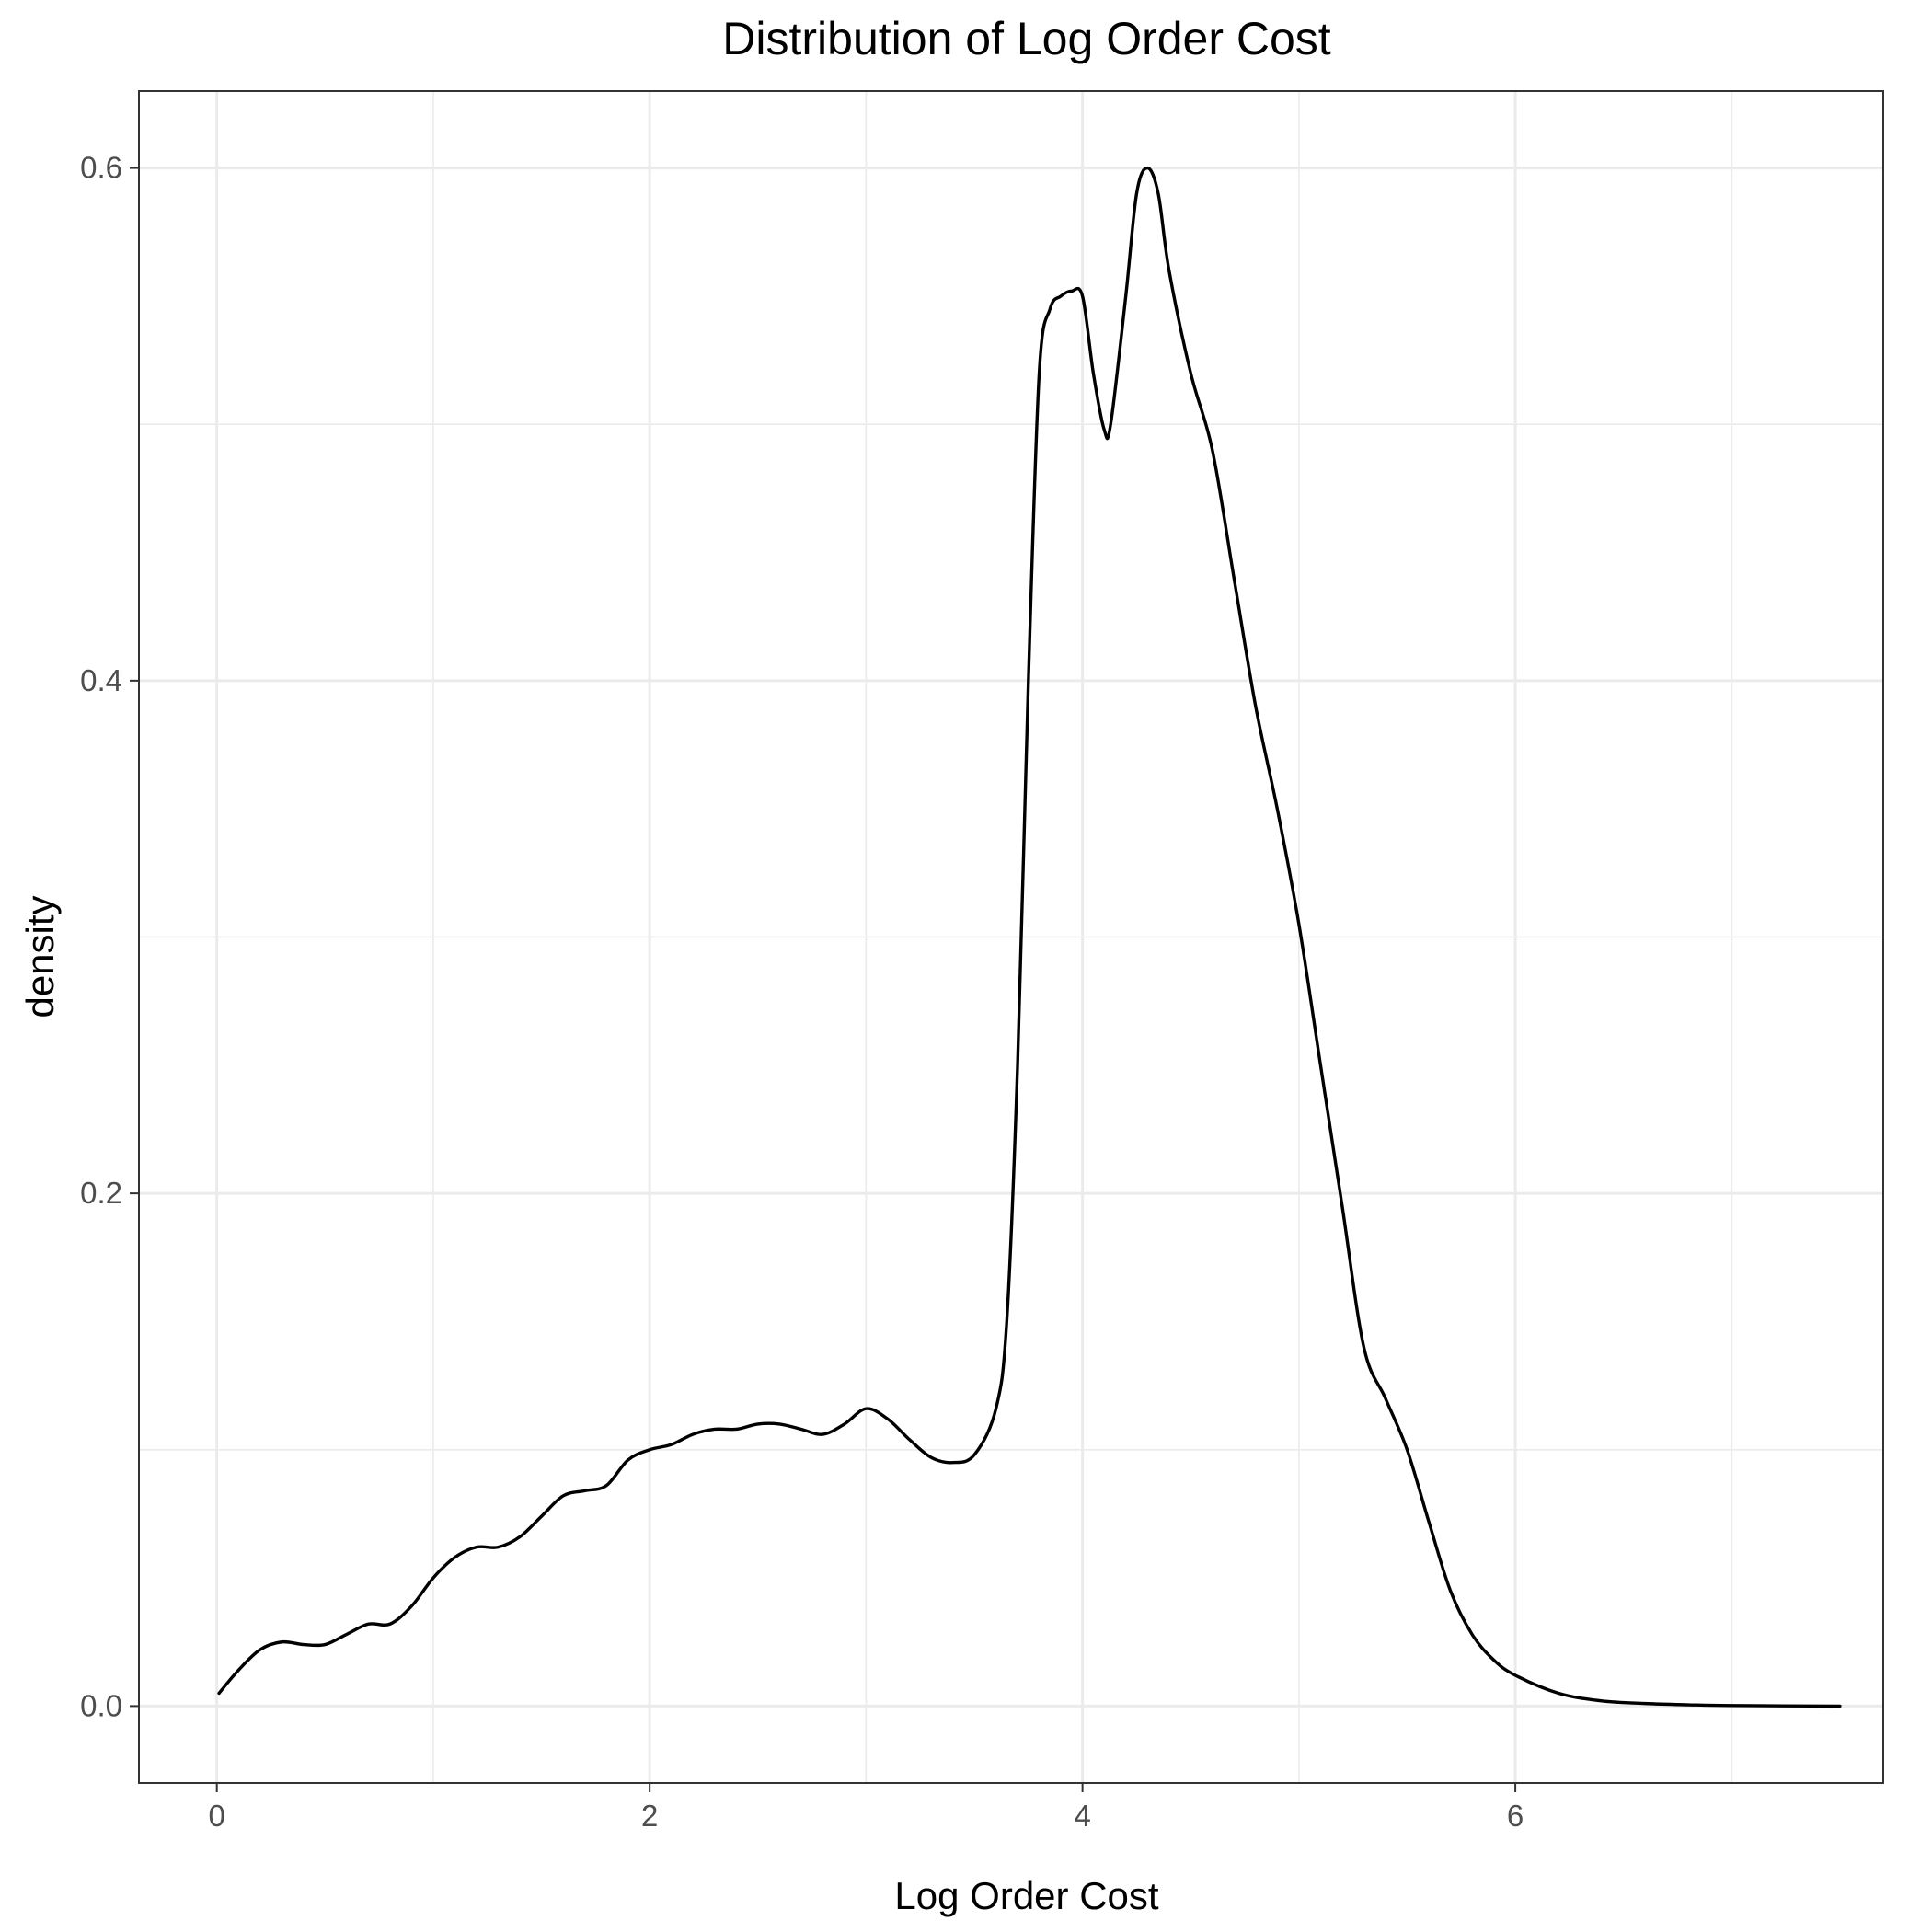 Image resolution: width=1932 pixels, height=1932 pixels. I want to click on y-tick-label-0: 0.0, so click(101, 1705).